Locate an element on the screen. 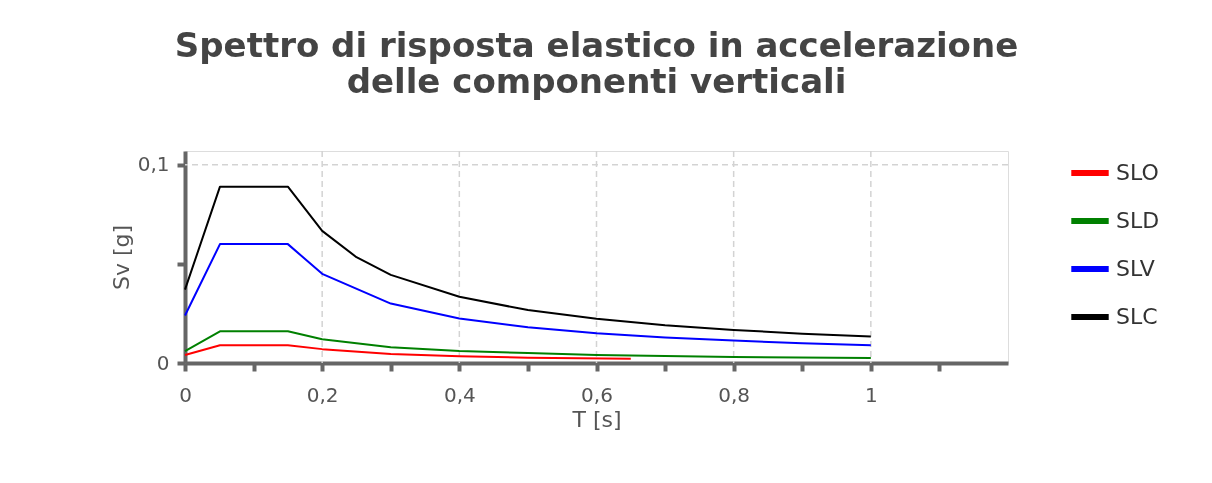  x-tick-label: 1 is located at coordinates (871, 394).